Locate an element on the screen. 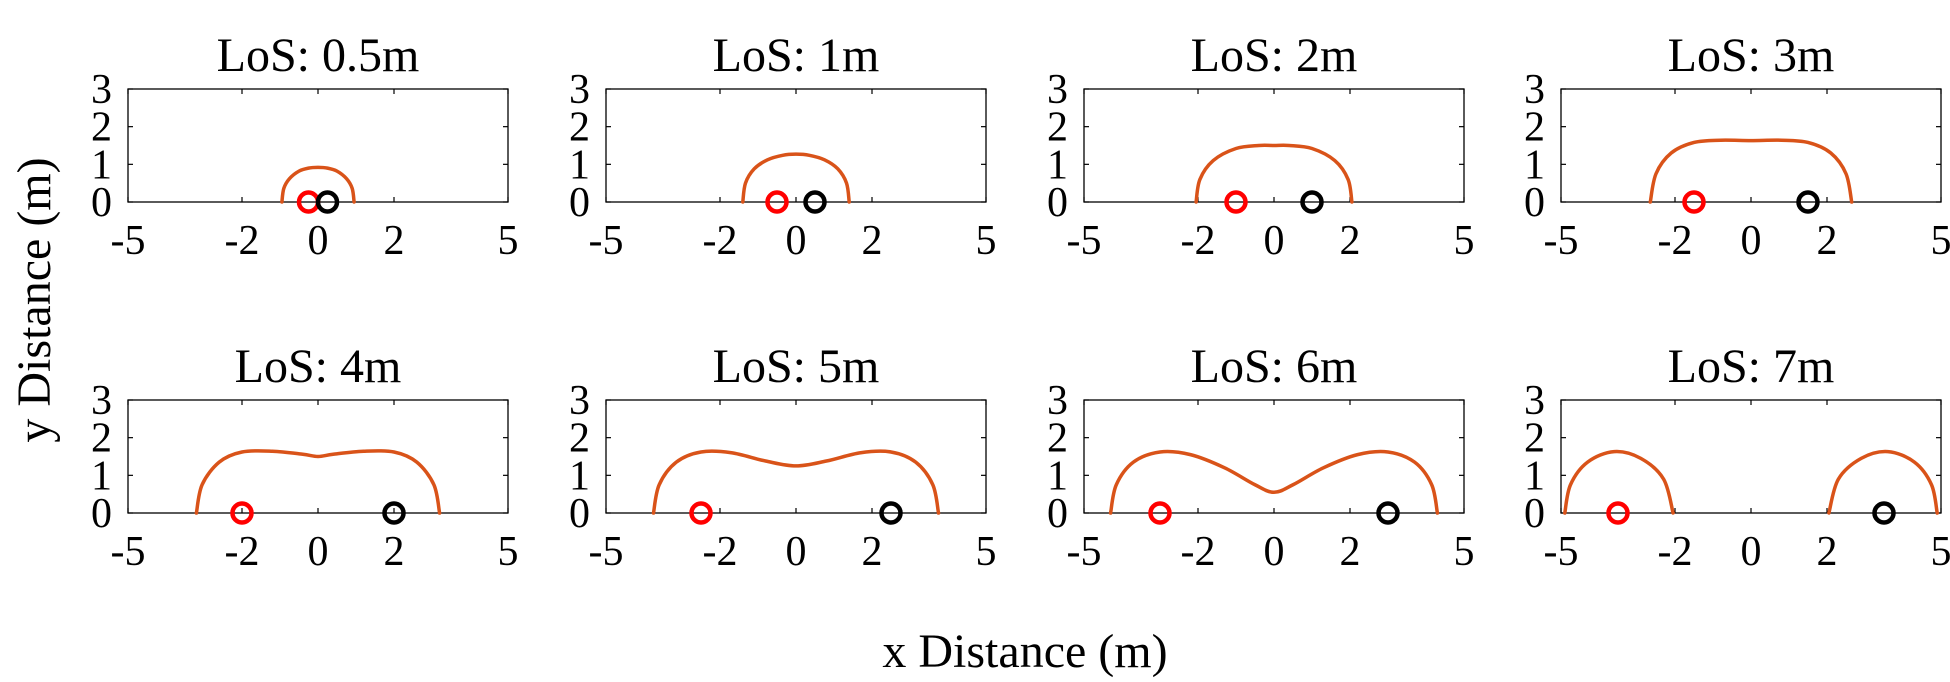 The width and height of the screenshot is (1950, 682). subplot-title: LoS: 7m is located at coordinates (1751, 366).